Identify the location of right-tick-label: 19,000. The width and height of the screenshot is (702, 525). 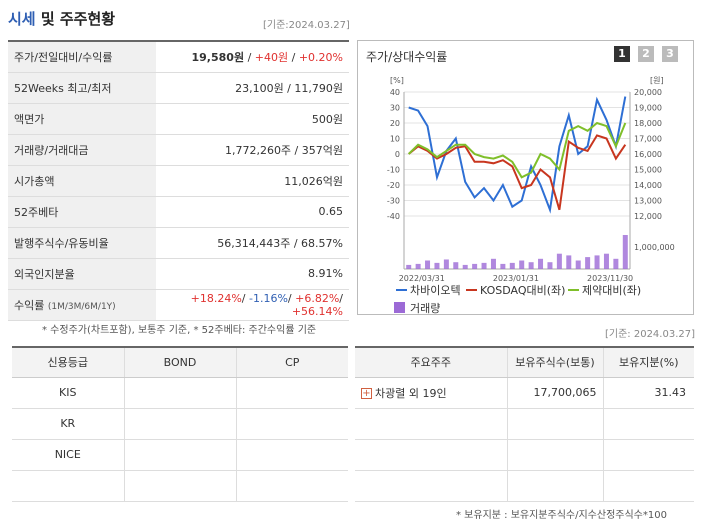
(648, 108).